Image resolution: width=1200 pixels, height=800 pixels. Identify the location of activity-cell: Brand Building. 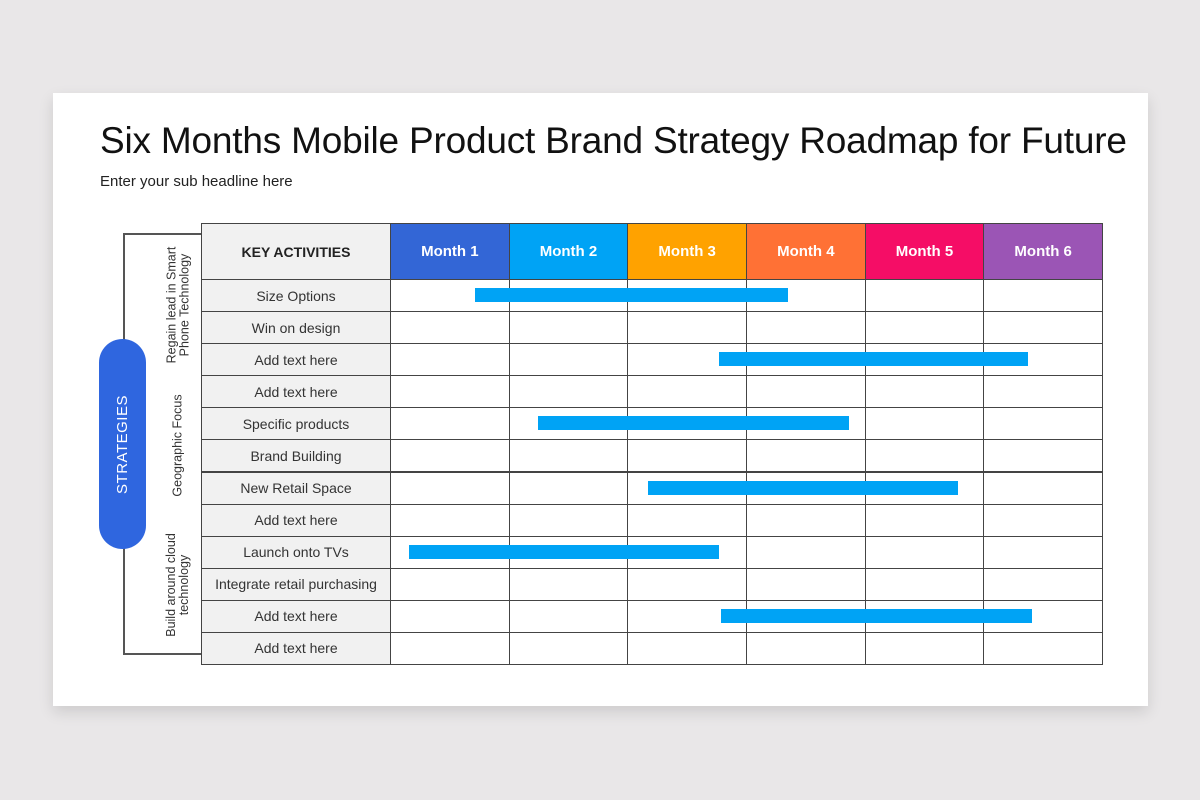
(296, 456).